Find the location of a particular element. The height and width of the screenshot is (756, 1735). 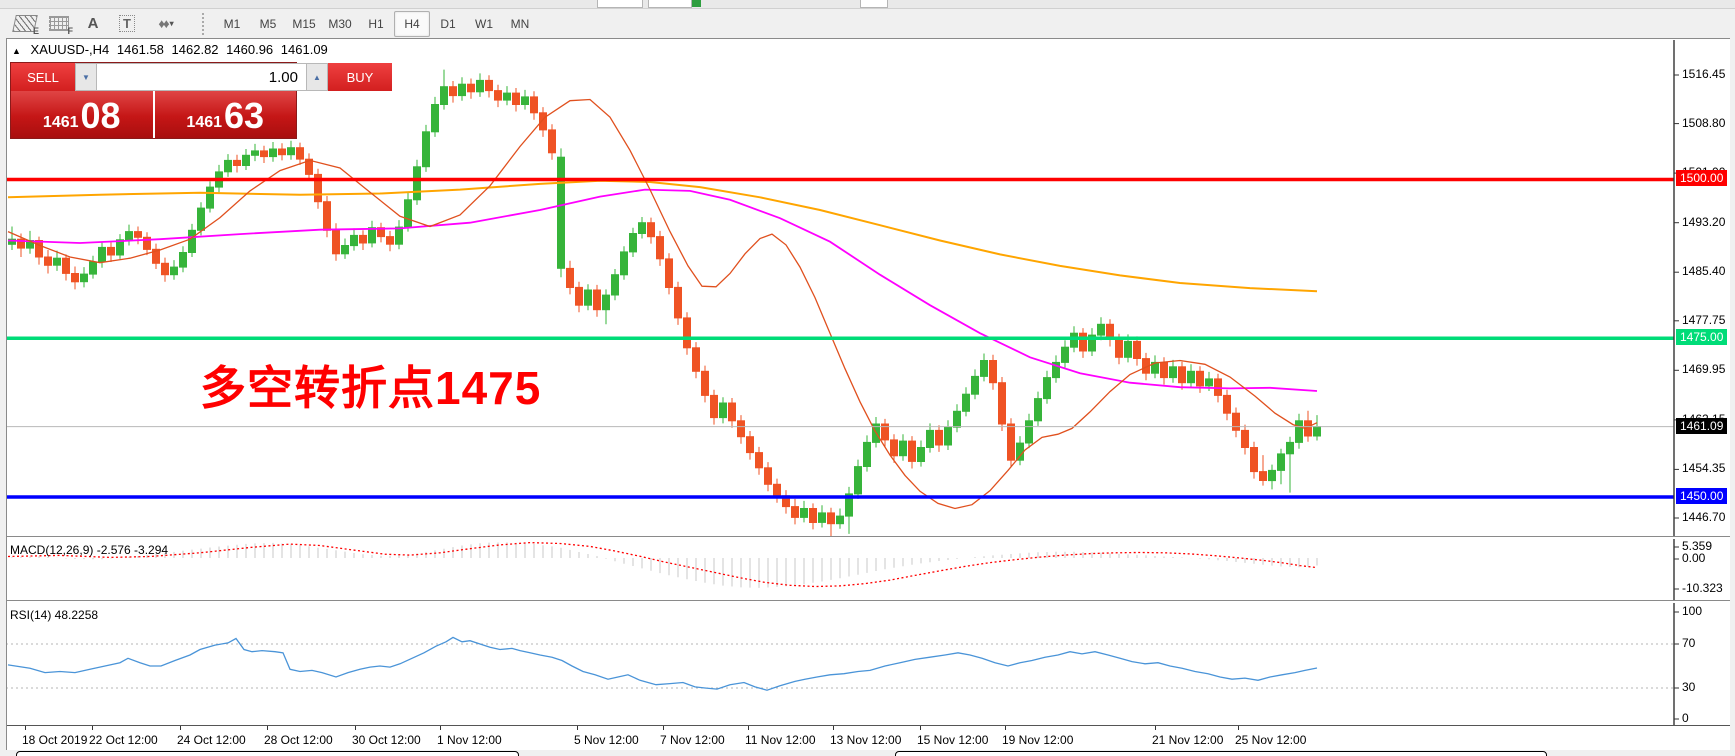

time-tick-label: 13 Nov 12:00 is located at coordinates (866, 740).